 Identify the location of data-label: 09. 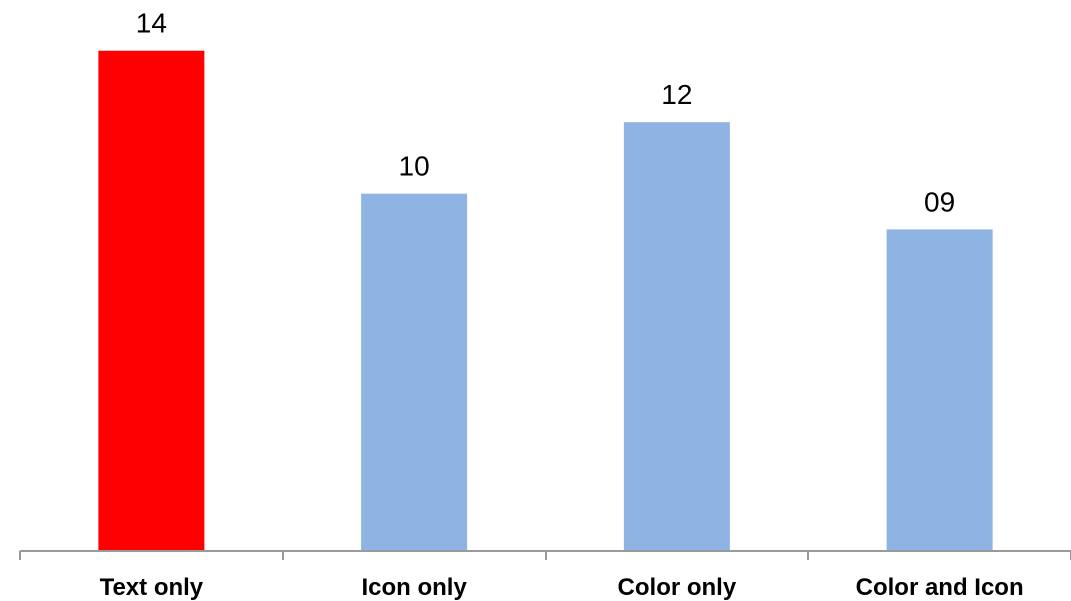
(939, 201).